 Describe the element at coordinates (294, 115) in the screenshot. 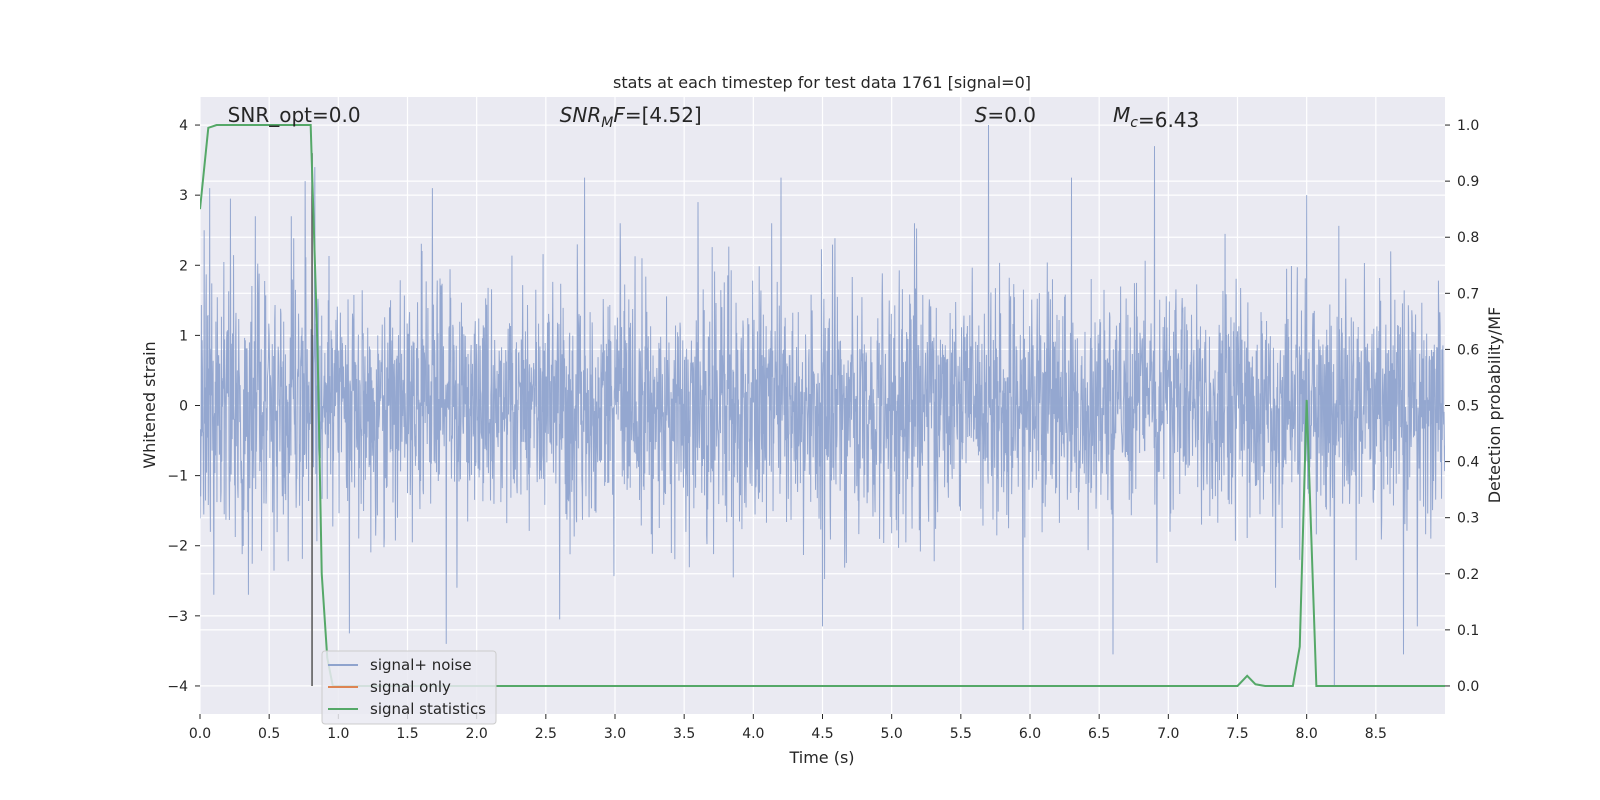

I see `annotation: SNR_opt=0.0` at that location.